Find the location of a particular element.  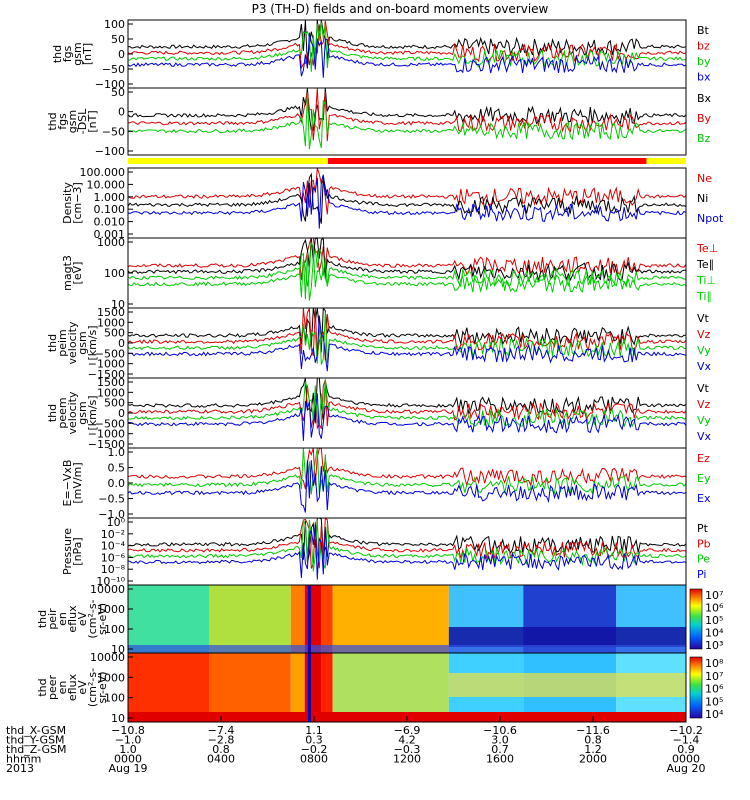

series-pb-line is located at coordinates (407, 543).